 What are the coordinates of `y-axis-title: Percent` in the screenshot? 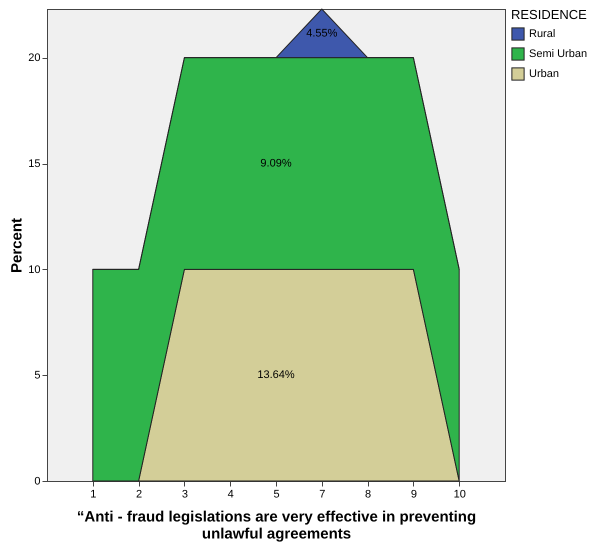 It's located at (17, 246).